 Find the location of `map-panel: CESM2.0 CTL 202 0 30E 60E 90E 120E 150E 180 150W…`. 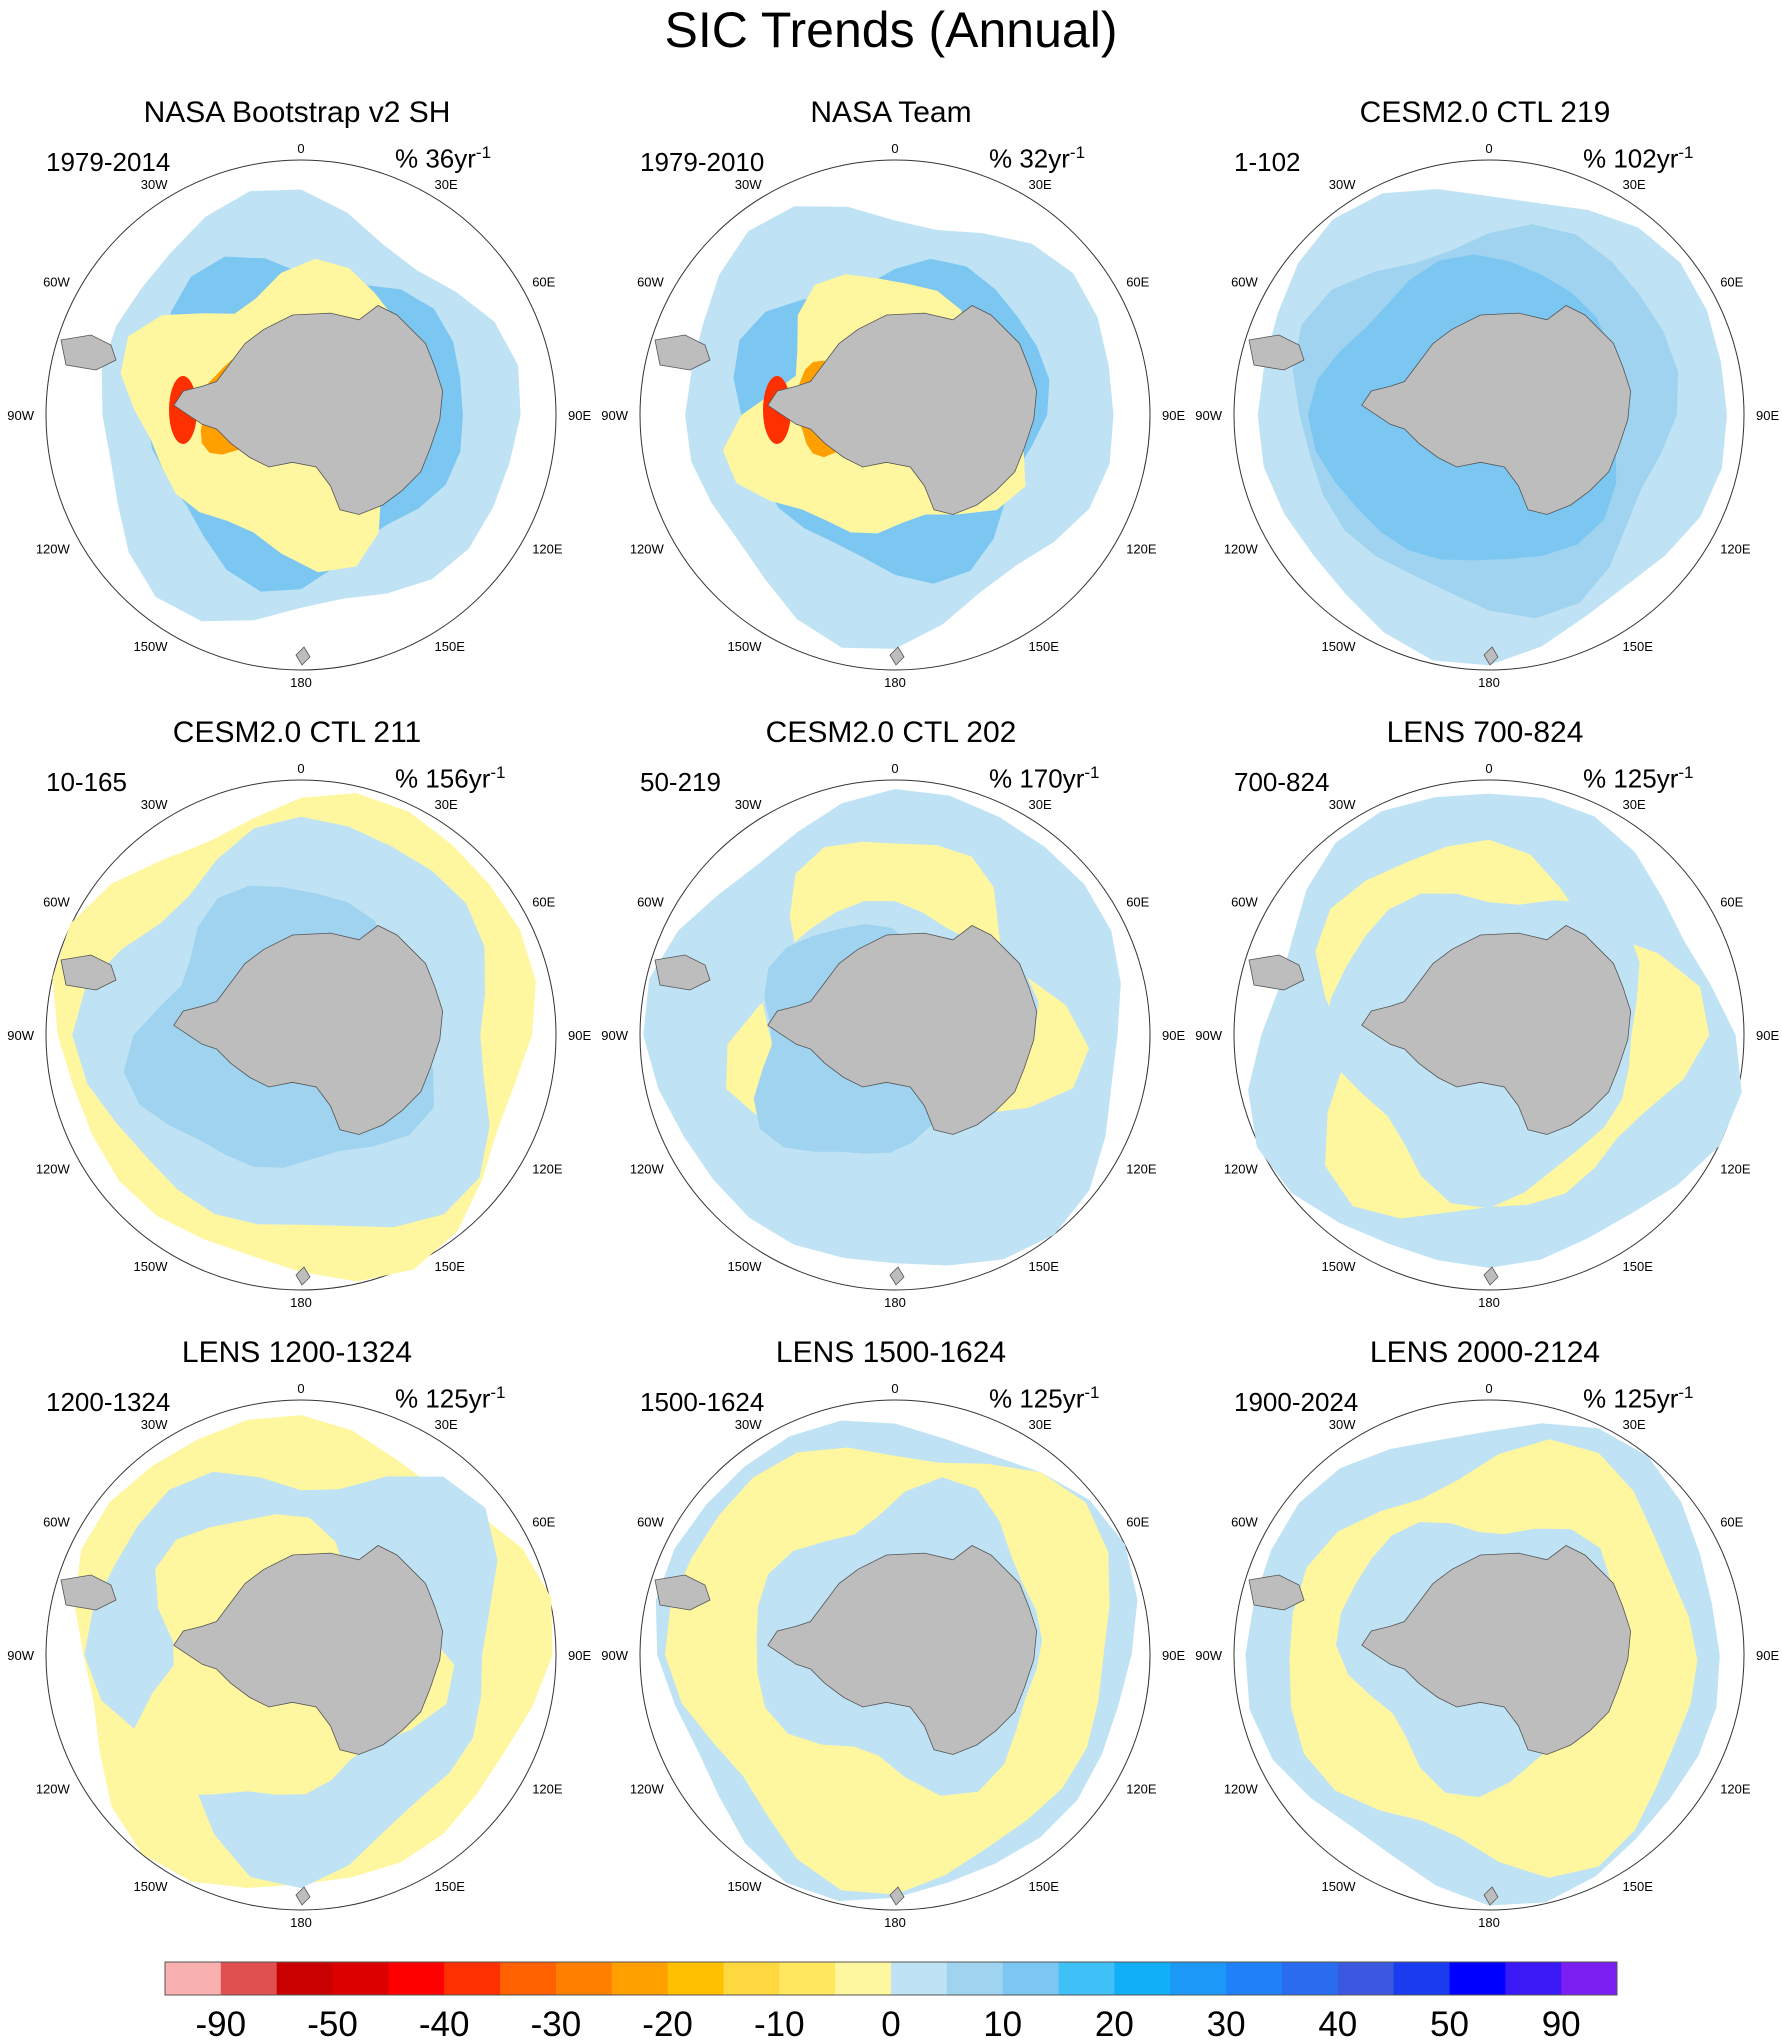

map-panel: CESM2.0 CTL 202 0 30E 60E 90E 120E 150E 180 150W… is located at coordinates (891, 1025).